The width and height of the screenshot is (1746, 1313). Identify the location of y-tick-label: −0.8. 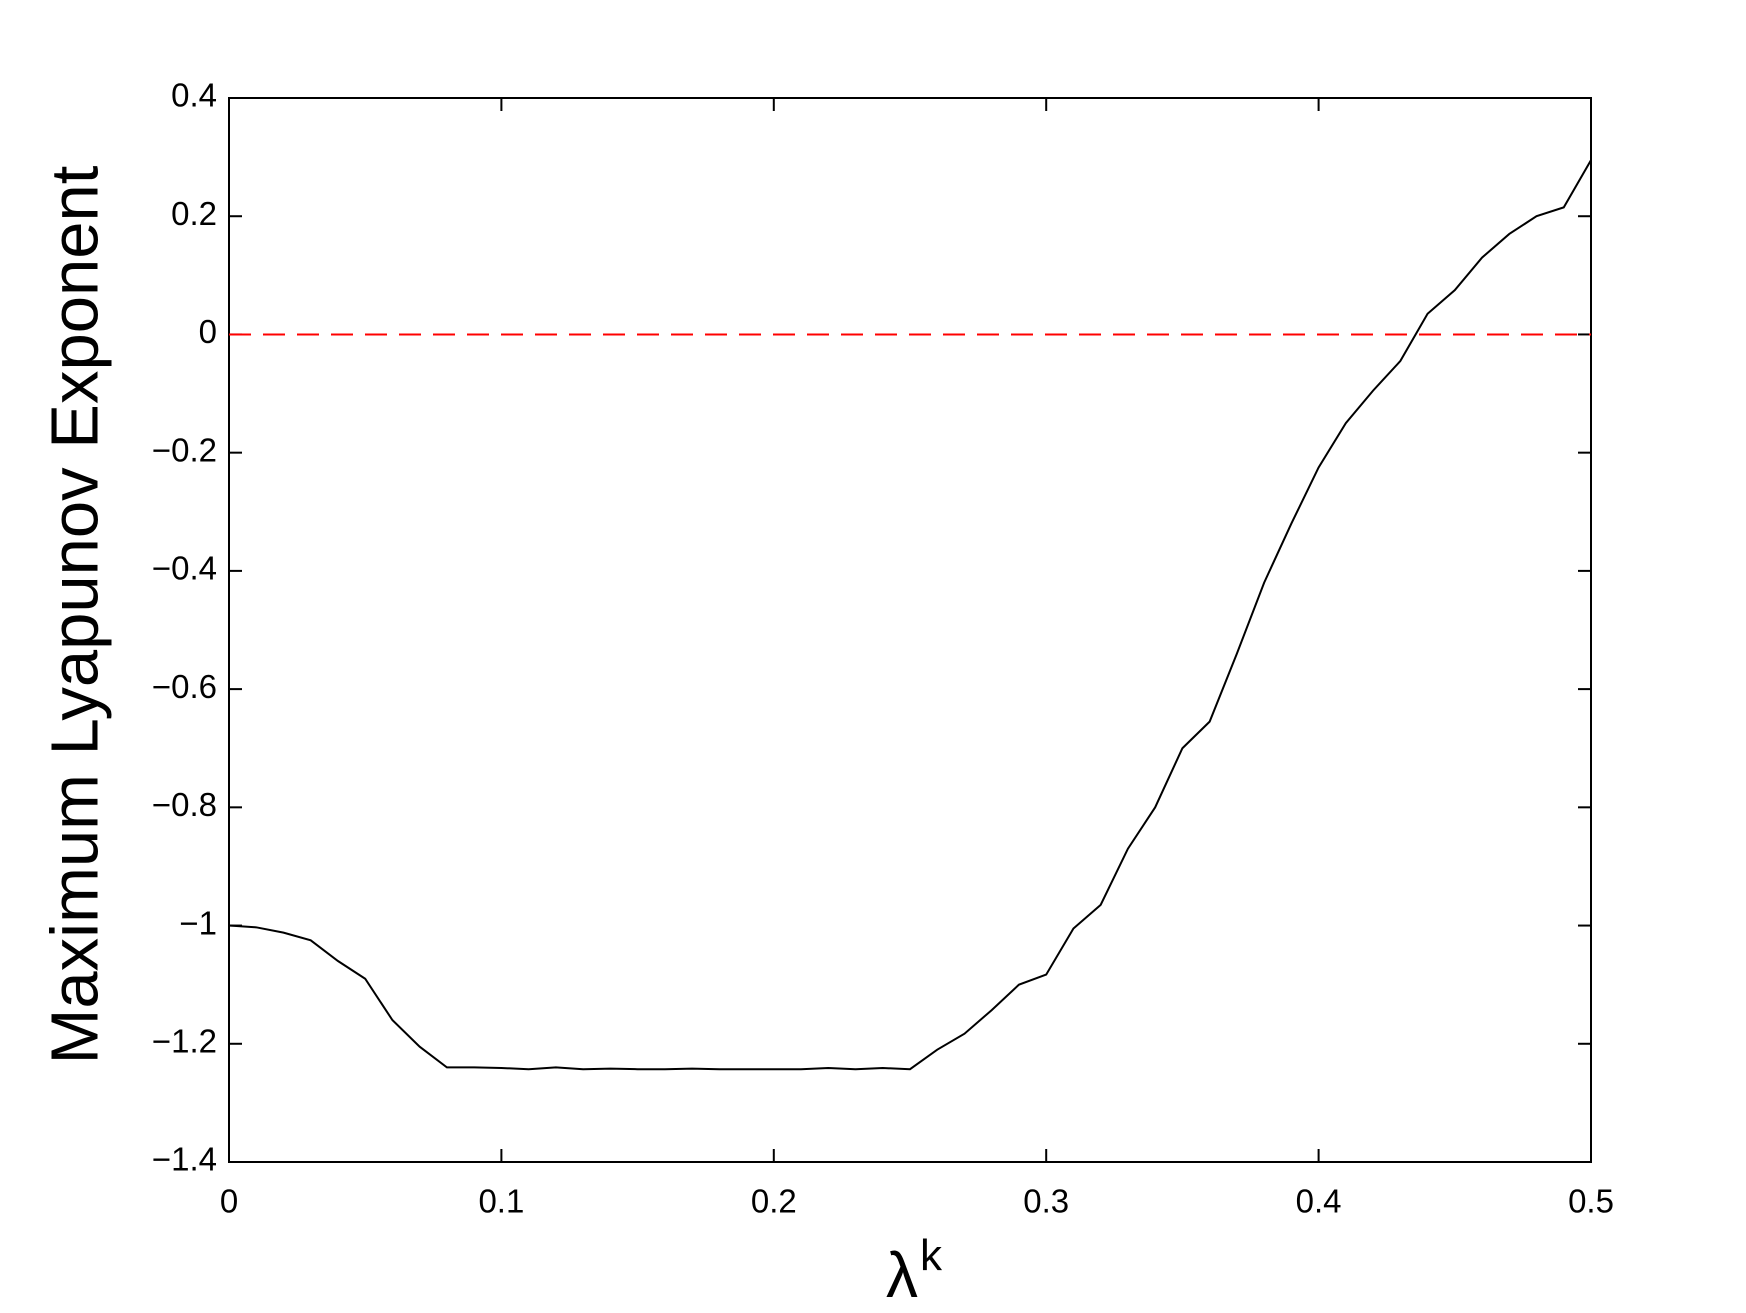
(184, 804).